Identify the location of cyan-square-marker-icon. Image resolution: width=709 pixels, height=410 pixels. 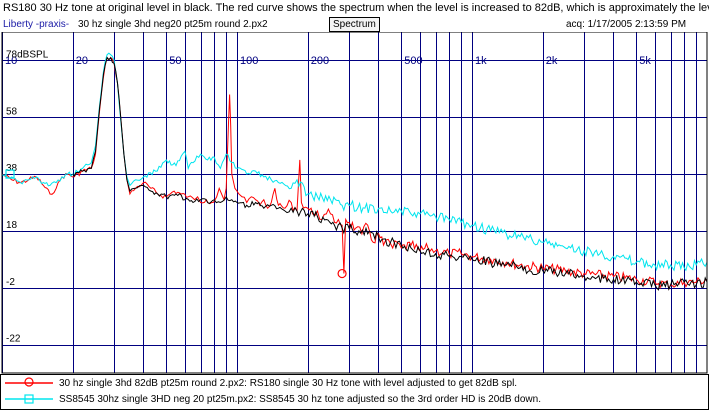
(29, 399).